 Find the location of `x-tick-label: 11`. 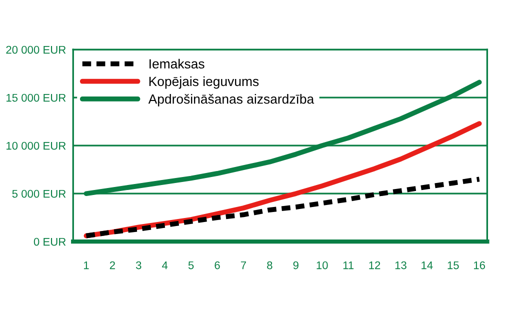

x-tick-label: 11 is located at coordinates (348, 265).